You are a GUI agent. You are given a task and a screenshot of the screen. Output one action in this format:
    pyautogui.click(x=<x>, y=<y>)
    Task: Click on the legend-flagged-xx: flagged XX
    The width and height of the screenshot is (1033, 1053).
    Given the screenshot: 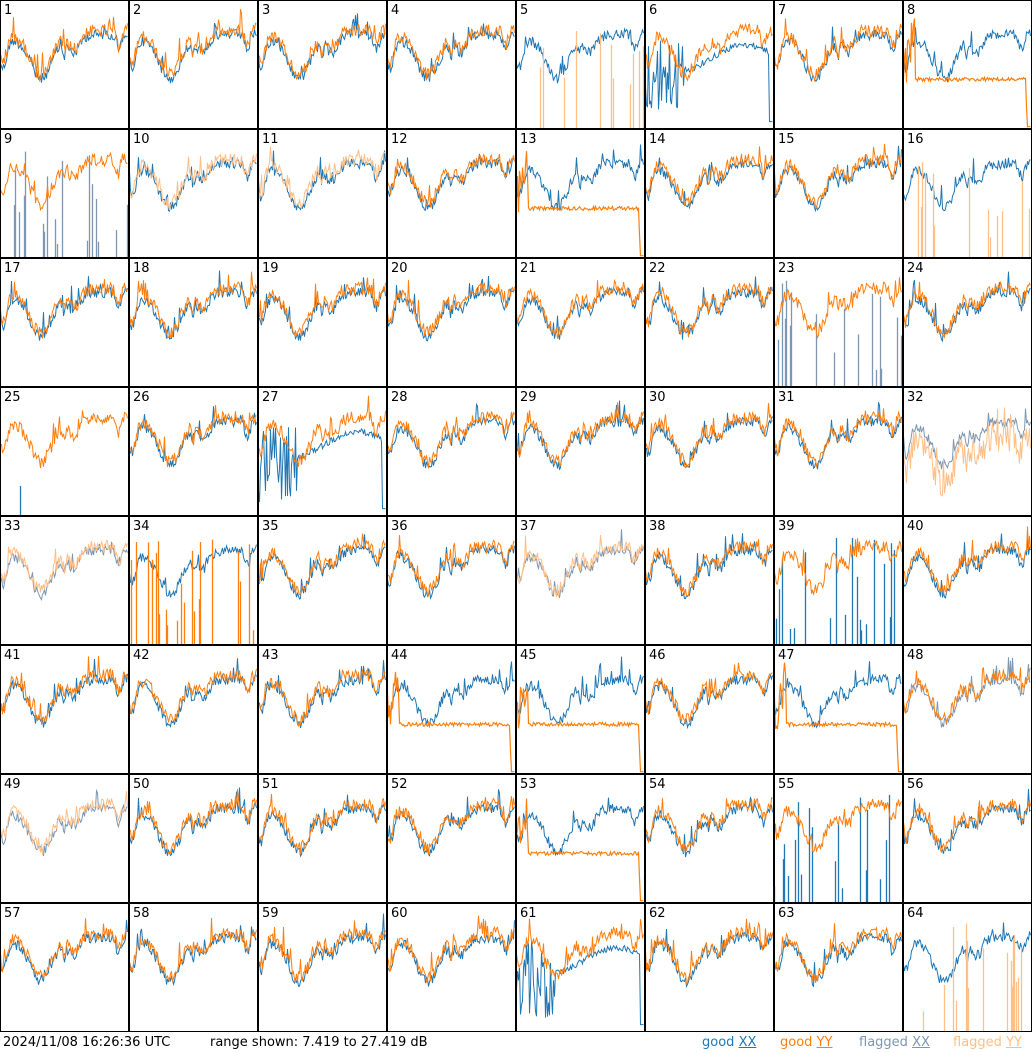 What is the action you would take?
    pyautogui.click(x=894, y=1042)
    